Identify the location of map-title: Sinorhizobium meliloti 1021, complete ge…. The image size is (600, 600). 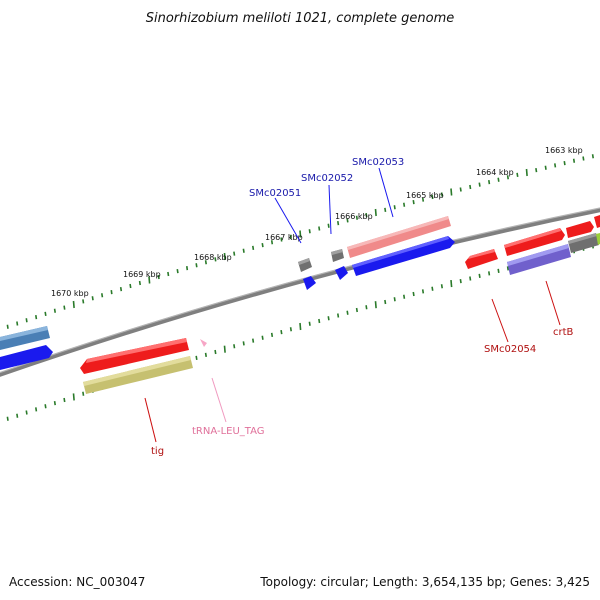
(300, 18).